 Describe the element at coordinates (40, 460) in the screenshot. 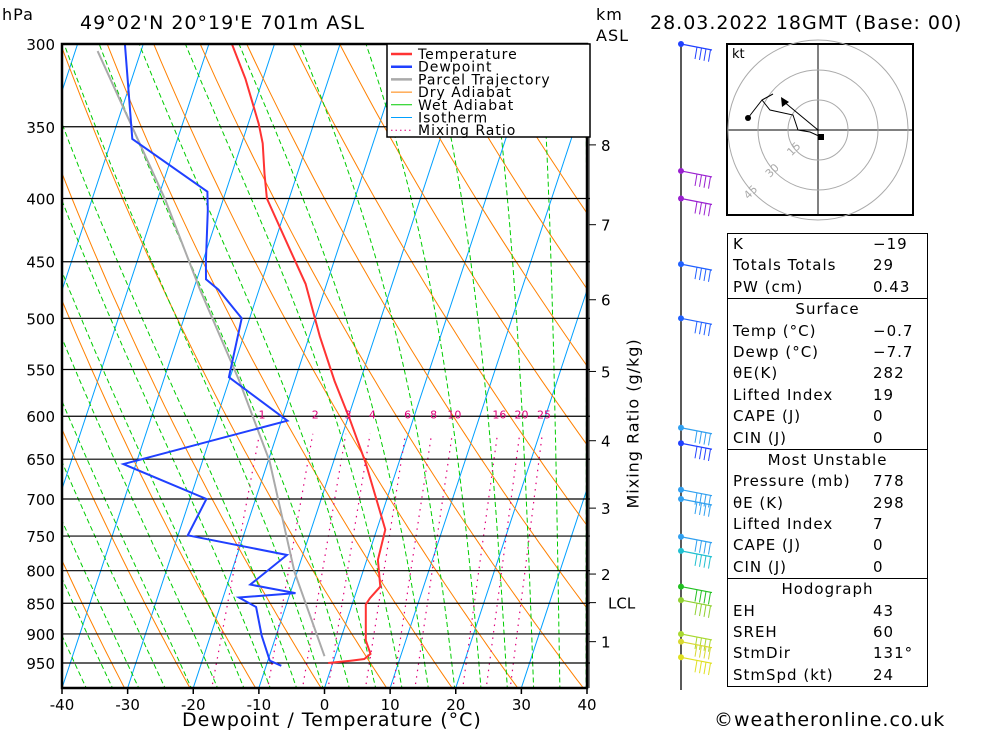

I see `pressure-tick-label: 650` at that location.